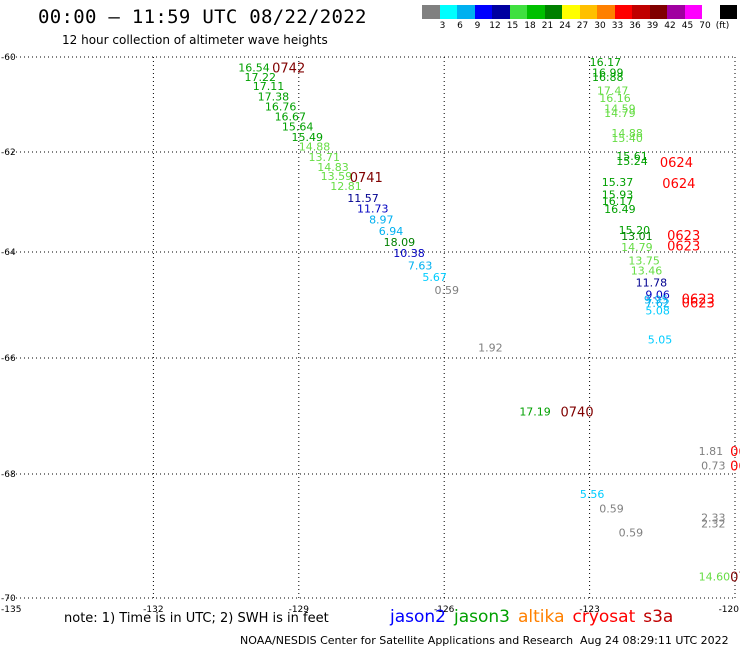  Describe the element at coordinates (512, 26) in the screenshot. I see `legend-label: 15` at that location.